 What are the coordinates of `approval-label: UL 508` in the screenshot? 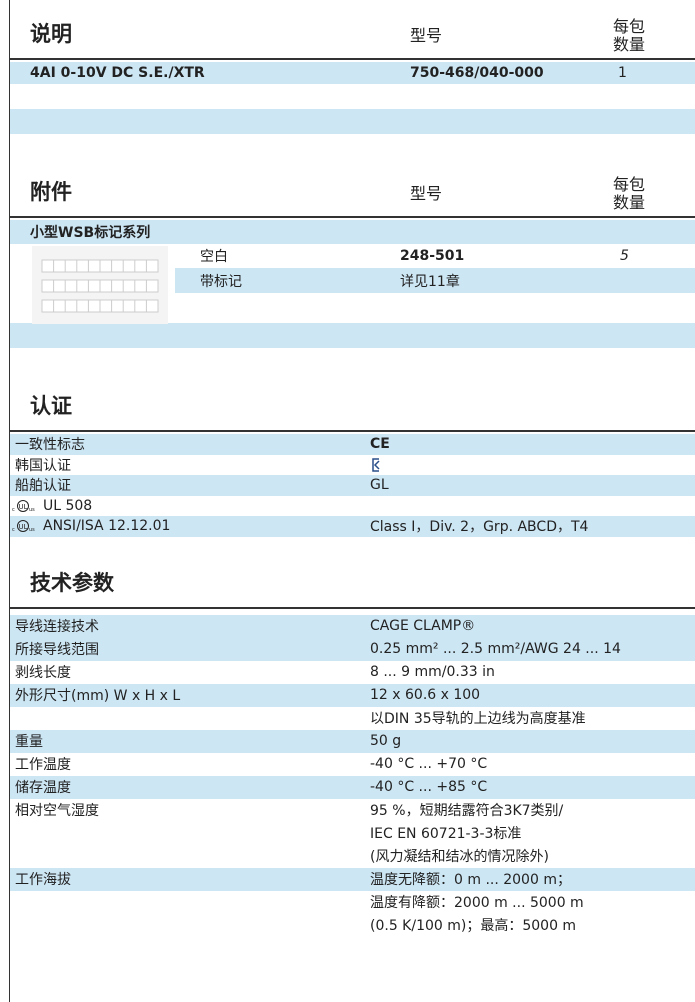 It's located at (68, 505).